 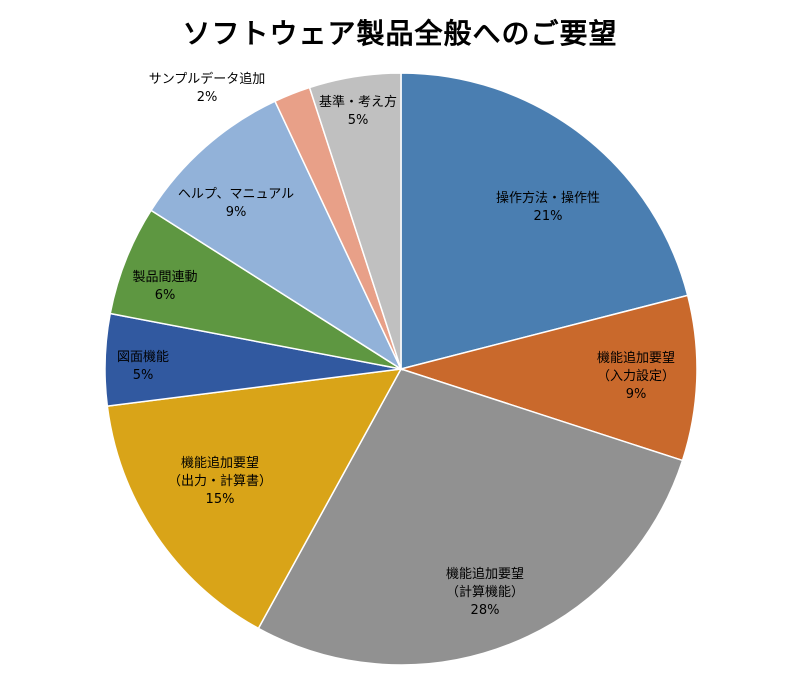 What do you see at coordinates (358, 102) in the screenshot?
I see `slice-category-label: 基準・考え方` at bounding box center [358, 102].